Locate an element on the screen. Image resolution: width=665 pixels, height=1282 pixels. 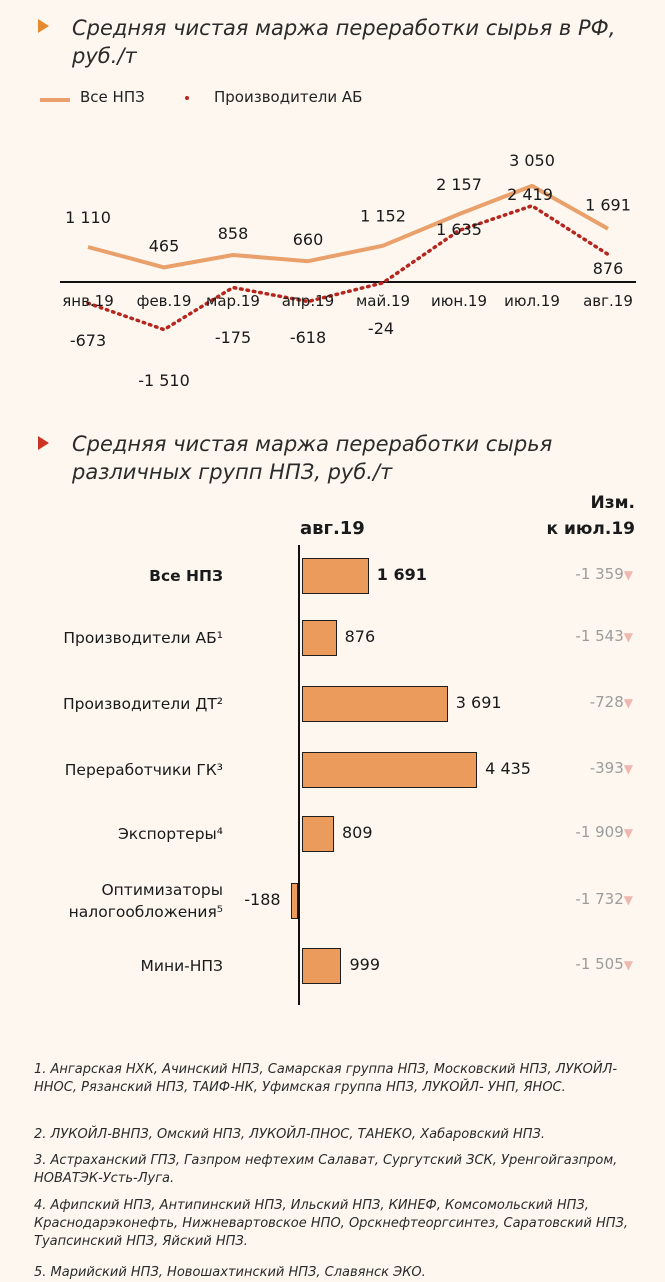
category-label: Все НПЗ is located at coordinates (186, 576).